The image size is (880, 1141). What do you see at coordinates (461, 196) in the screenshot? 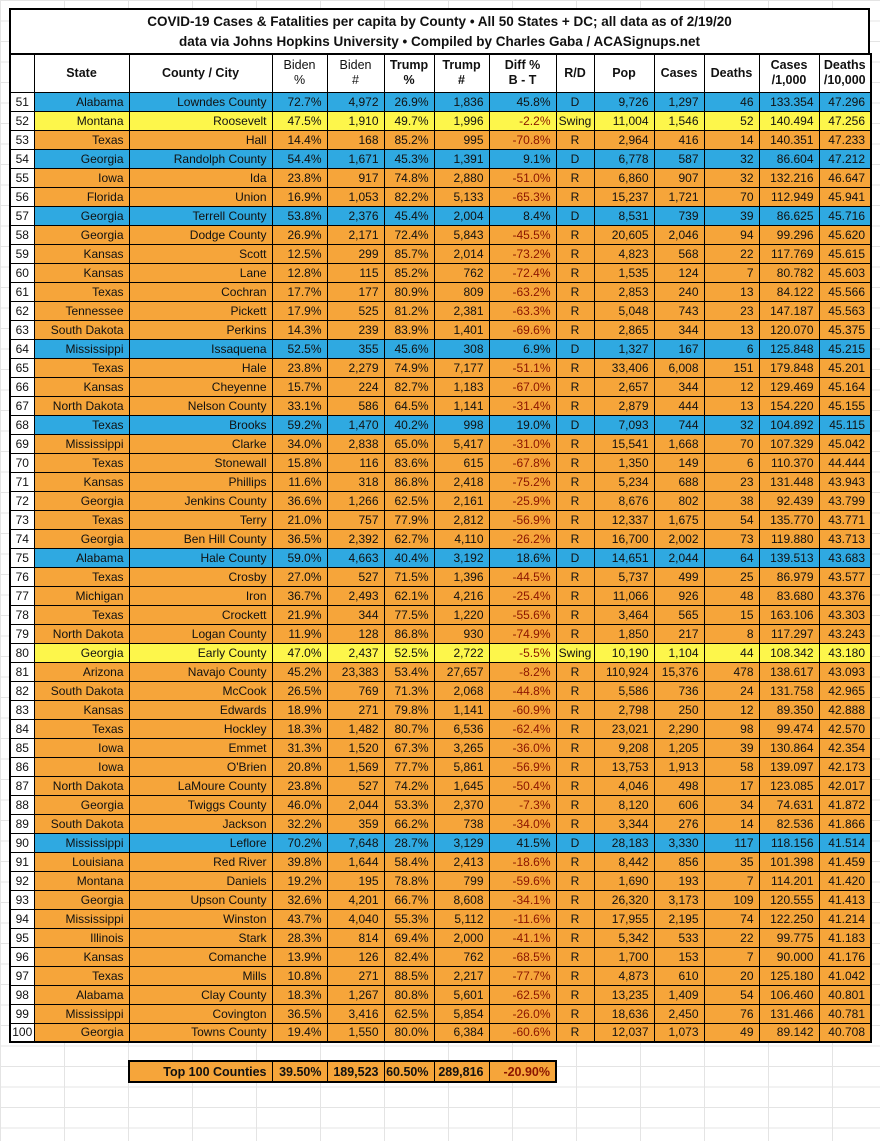
I see `cell-trump_votes: 5,133` at bounding box center [461, 196].